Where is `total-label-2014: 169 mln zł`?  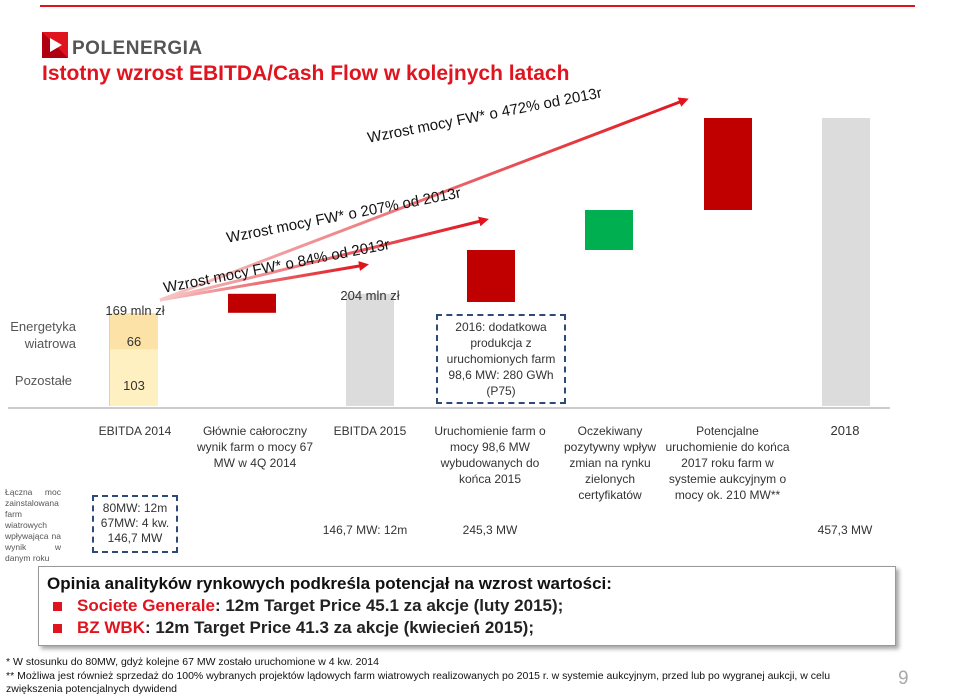 total-label-2014: 169 mln zł is located at coordinates (135, 310).